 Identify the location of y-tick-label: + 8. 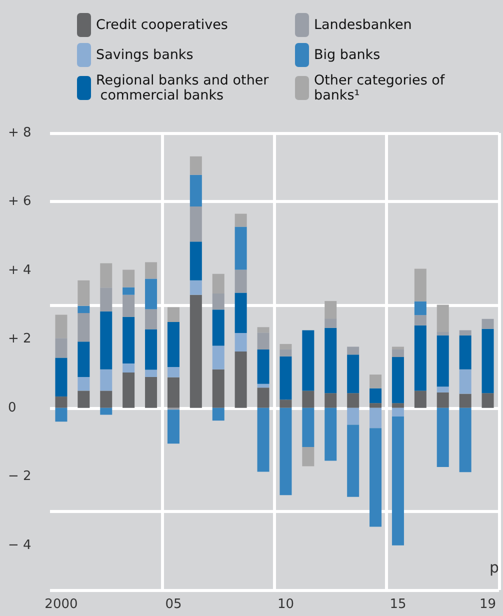
(20, 133).